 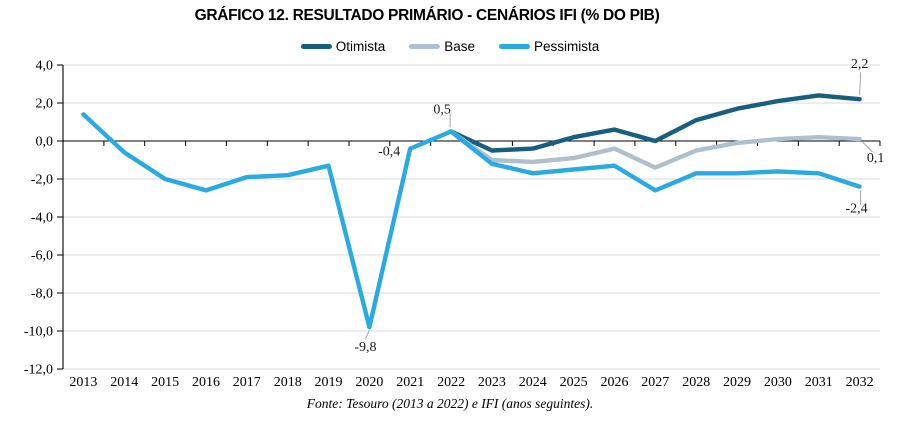 What do you see at coordinates (778, 382) in the screenshot?
I see `x-axis-label: 2030` at bounding box center [778, 382].